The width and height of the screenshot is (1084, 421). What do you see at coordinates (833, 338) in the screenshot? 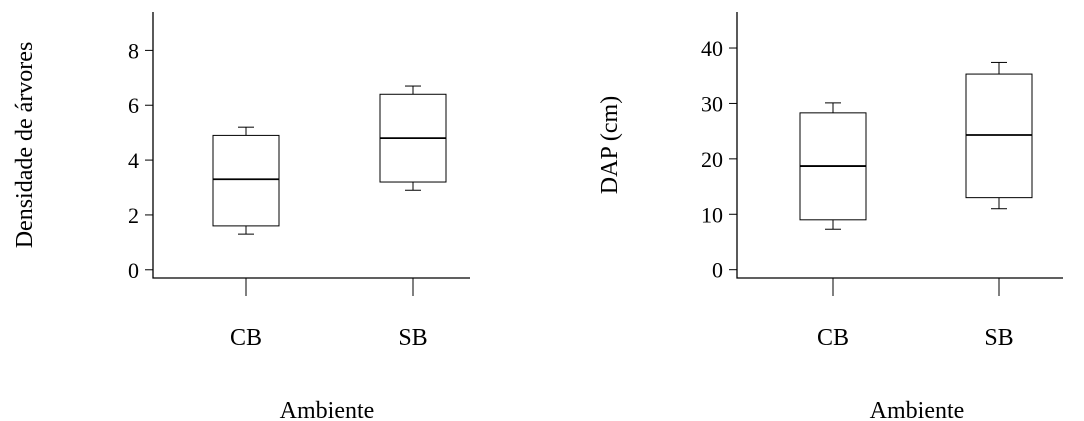
I see `dap-xtick-label: CB` at bounding box center [833, 338].